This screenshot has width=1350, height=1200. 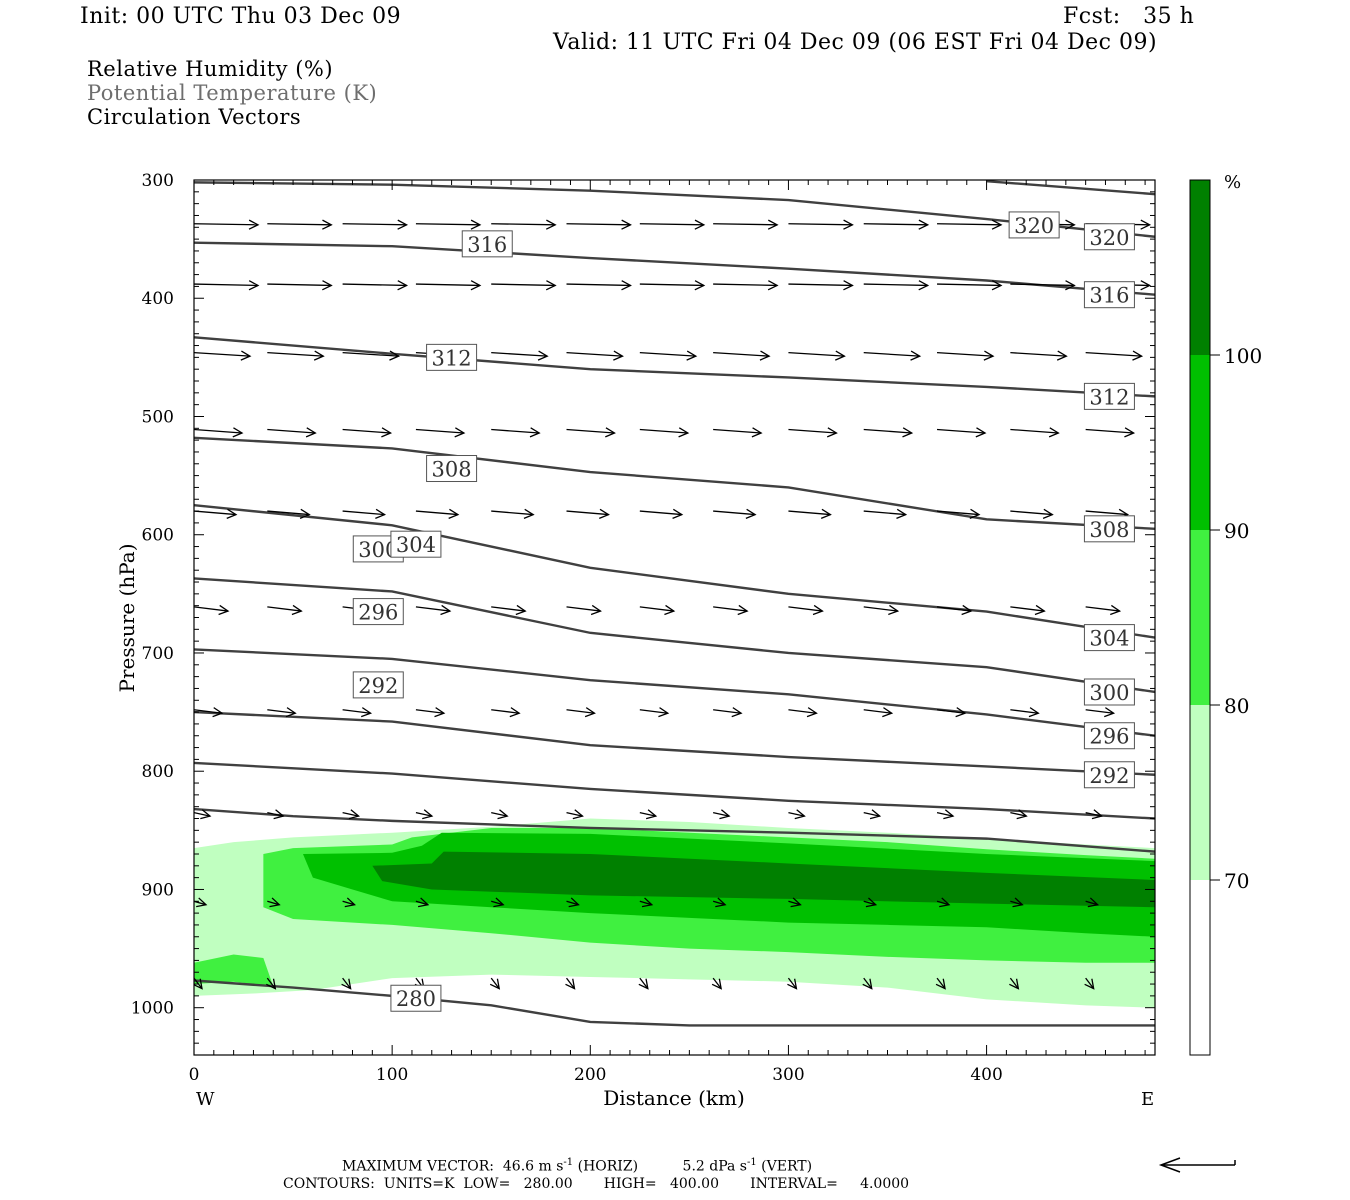 I want to click on theta-label: 280, so click(x=416, y=999).